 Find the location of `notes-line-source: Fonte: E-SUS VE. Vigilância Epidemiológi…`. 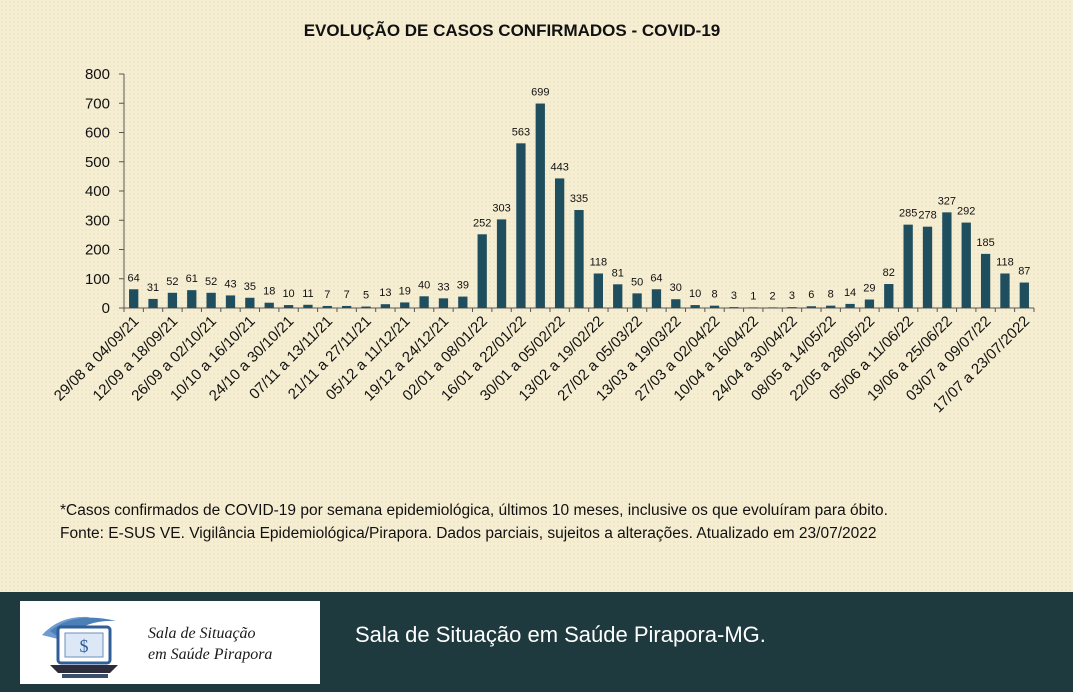

notes-line-source: Fonte: E-SUS VE. Vigilância Epidemiológi… is located at coordinates (468, 533).